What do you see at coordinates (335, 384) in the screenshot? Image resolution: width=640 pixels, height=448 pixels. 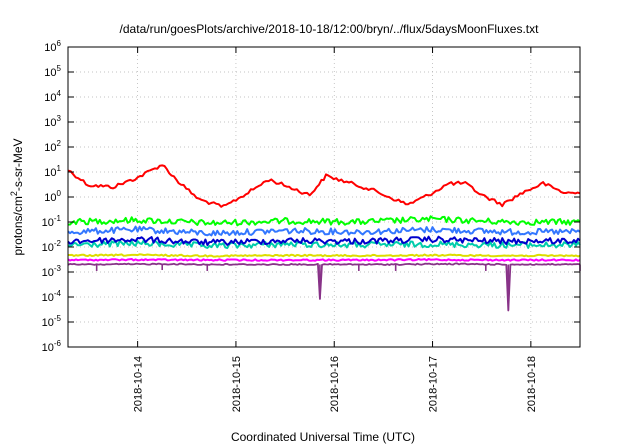 I see `x-tick-label: 2018-10-16` at bounding box center [335, 384].